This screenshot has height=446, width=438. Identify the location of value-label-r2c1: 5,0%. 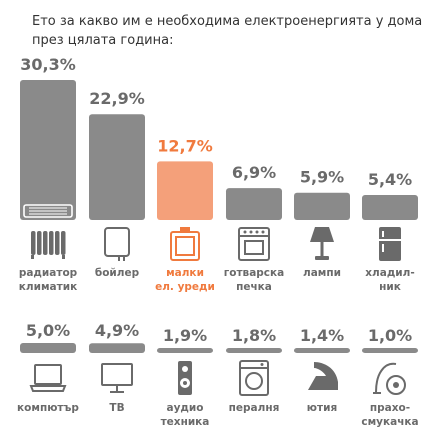
(48, 330).